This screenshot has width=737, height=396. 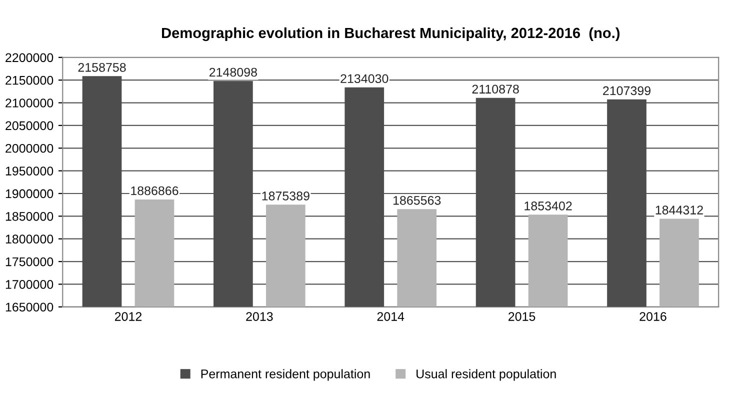 What do you see at coordinates (30, 103) in the screenshot?
I see `y-tick-label: 2100000` at bounding box center [30, 103].